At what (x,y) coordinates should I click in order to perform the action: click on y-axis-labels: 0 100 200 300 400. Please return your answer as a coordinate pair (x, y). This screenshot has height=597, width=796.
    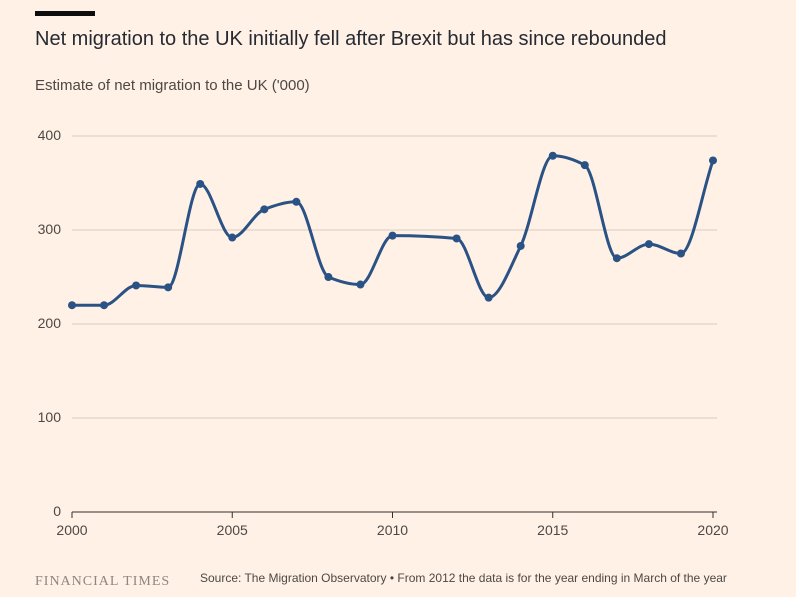
    Looking at the image, I should click on (50, 323).